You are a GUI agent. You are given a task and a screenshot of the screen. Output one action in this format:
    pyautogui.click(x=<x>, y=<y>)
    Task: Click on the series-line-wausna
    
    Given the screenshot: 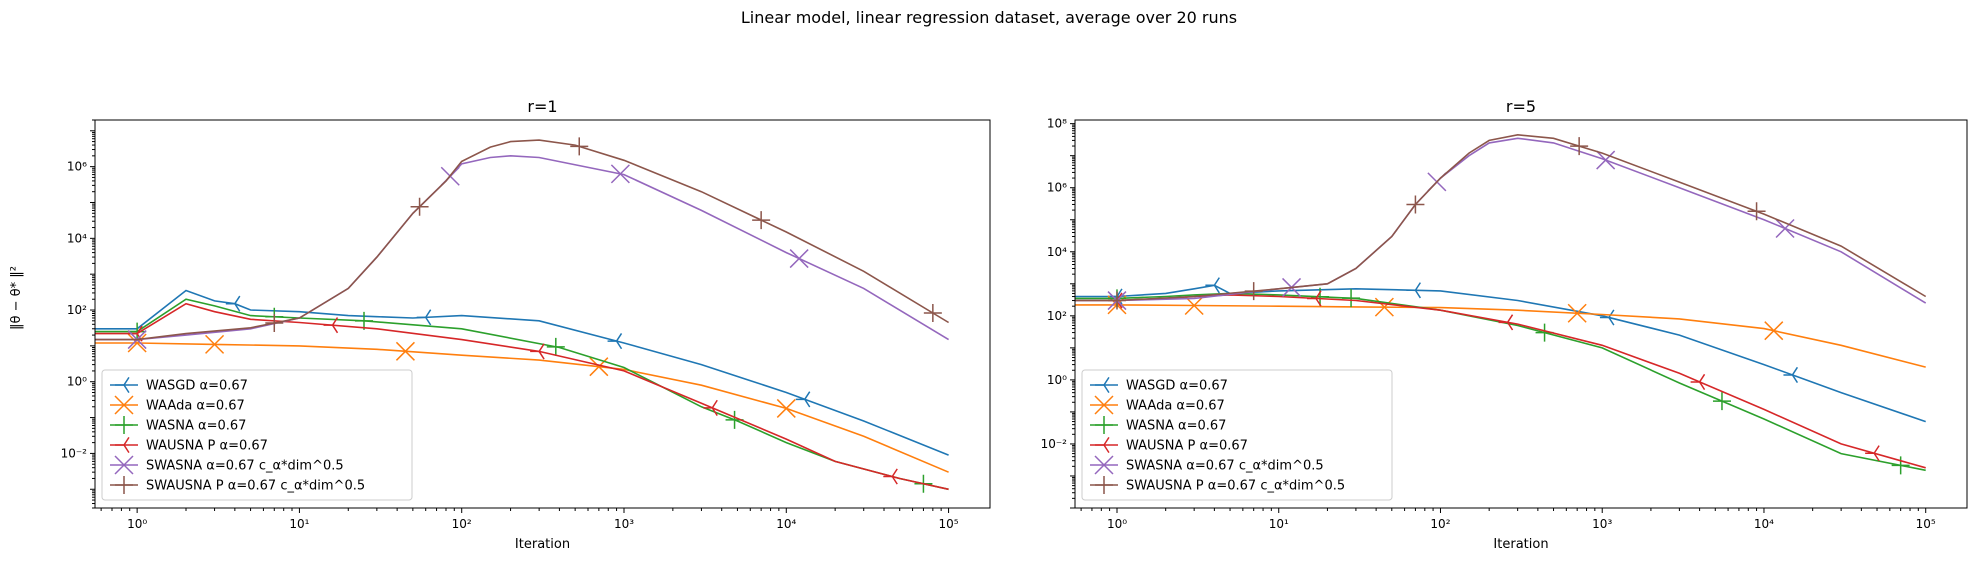 What is the action you would take?
    pyautogui.click(x=522, y=396)
    